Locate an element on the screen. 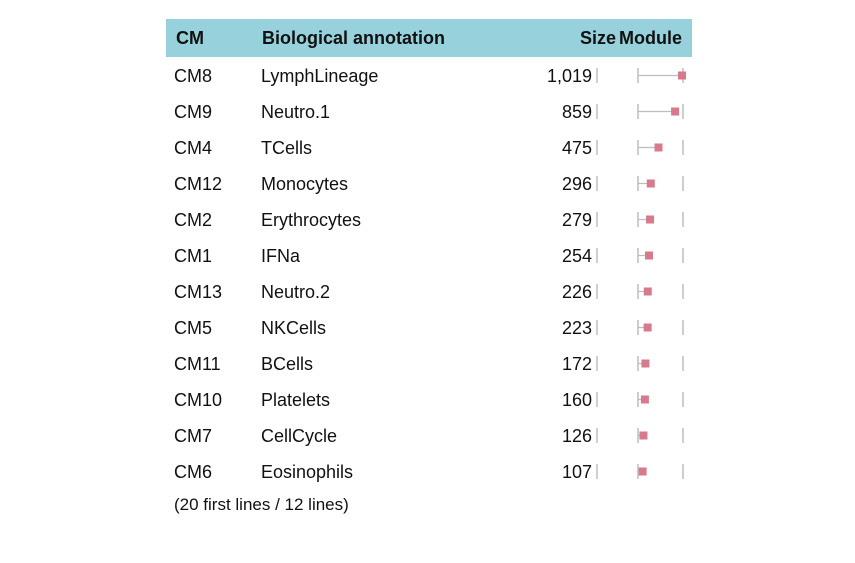 Image resolution: width=855 pixels, height=563 pixels. table-row: CM6 Eosinophils 107 is located at coordinates (429, 471).